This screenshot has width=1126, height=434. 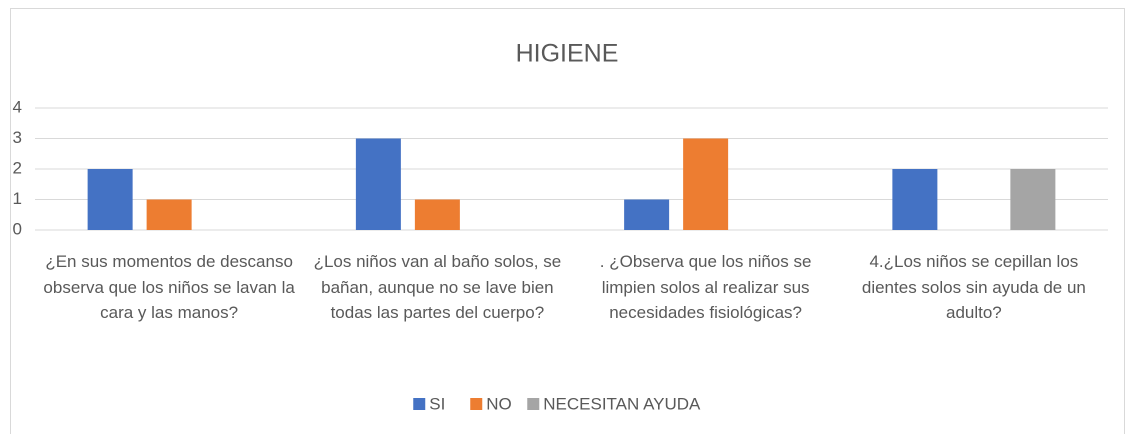 I want to click on legend-label: NECESITAN AYUDA, so click(x=622, y=403).